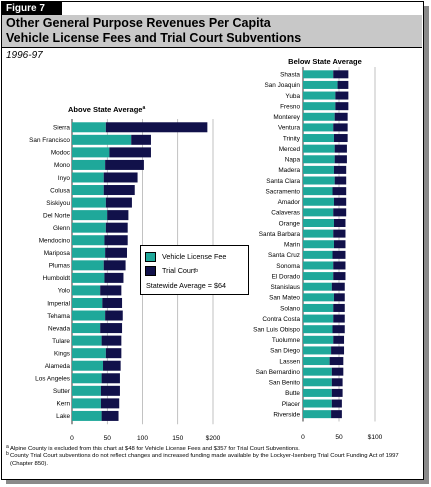 This screenshot has height=487, width=431. Describe the element at coordinates (58, 366) in the screenshot. I see `category-label: Alameda` at that location.